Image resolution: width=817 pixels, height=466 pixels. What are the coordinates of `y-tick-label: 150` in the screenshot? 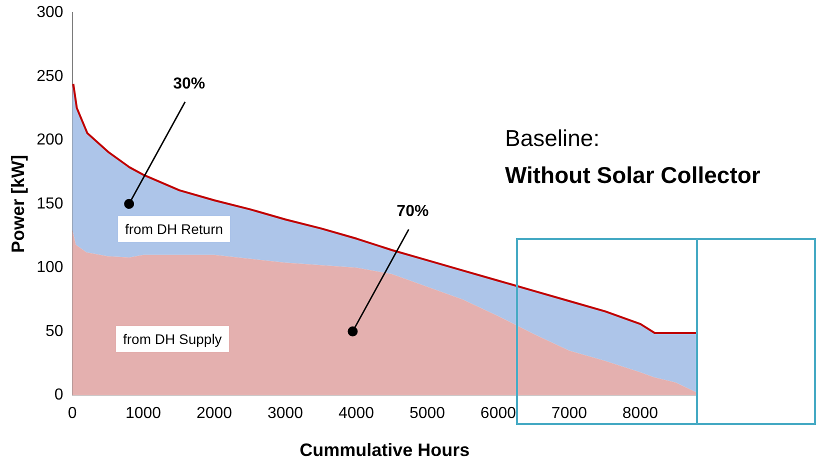 It's located at (50, 203).